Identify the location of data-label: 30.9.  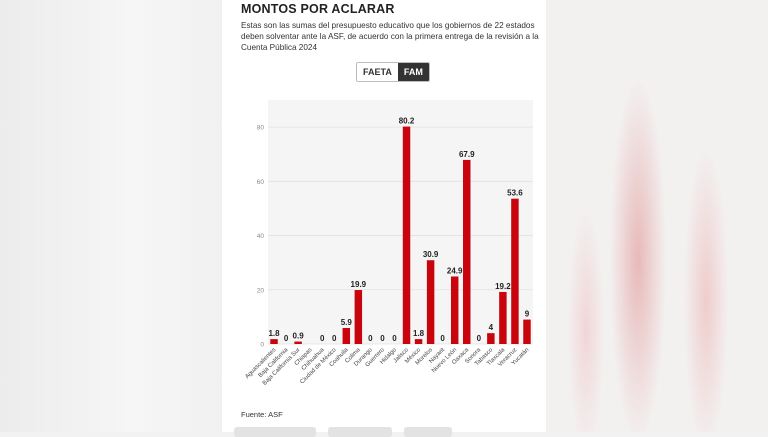
(431, 254).